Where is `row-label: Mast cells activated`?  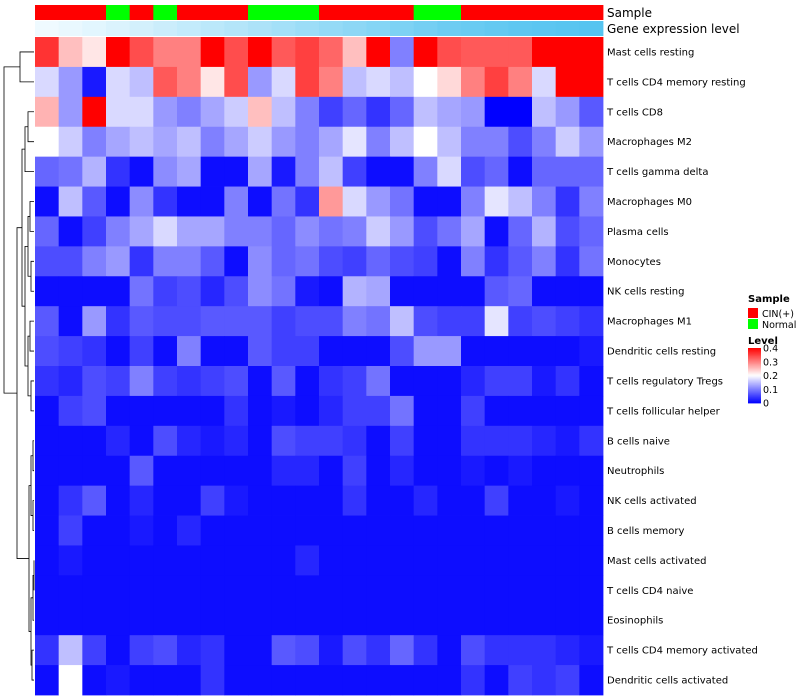 row-label: Mast cells activated is located at coordinates (656, 561).